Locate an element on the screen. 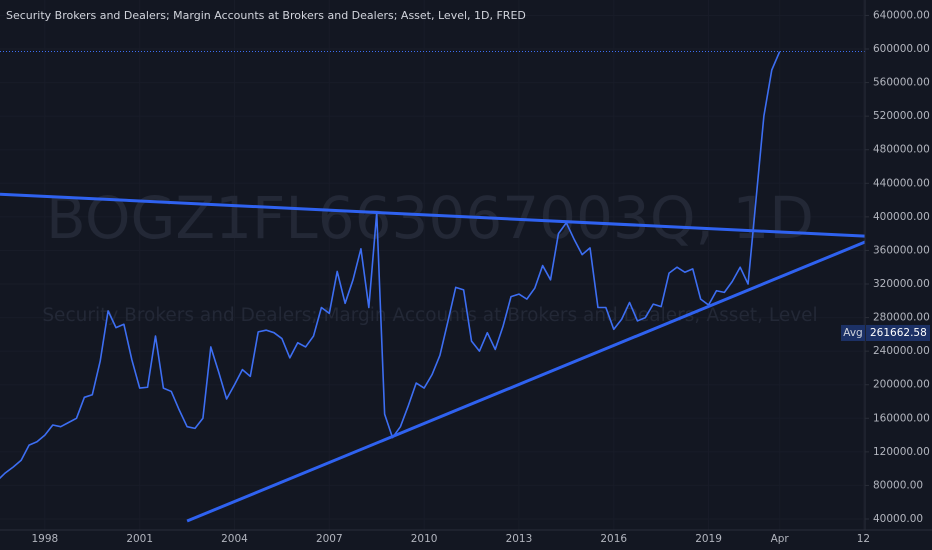 Image resolution: width=932 pixels, height=550 pixels. avg-value-label: 261662.58 is located at coordinates (898, 333).